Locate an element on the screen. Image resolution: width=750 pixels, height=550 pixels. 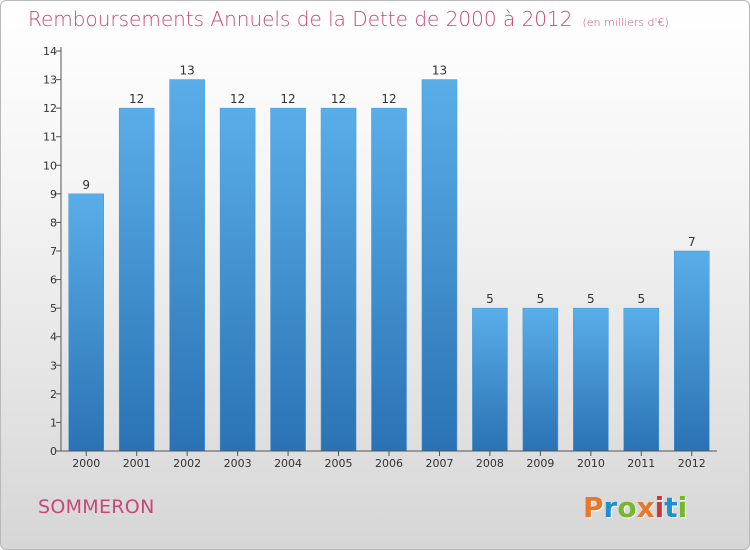
y-tick-label: 5 is located at coordinates (53, 308).